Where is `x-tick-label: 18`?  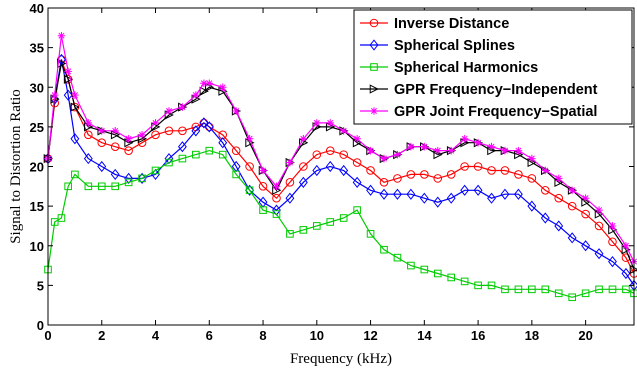
x-tick-label: 18 is located at coordinates (532, 335).